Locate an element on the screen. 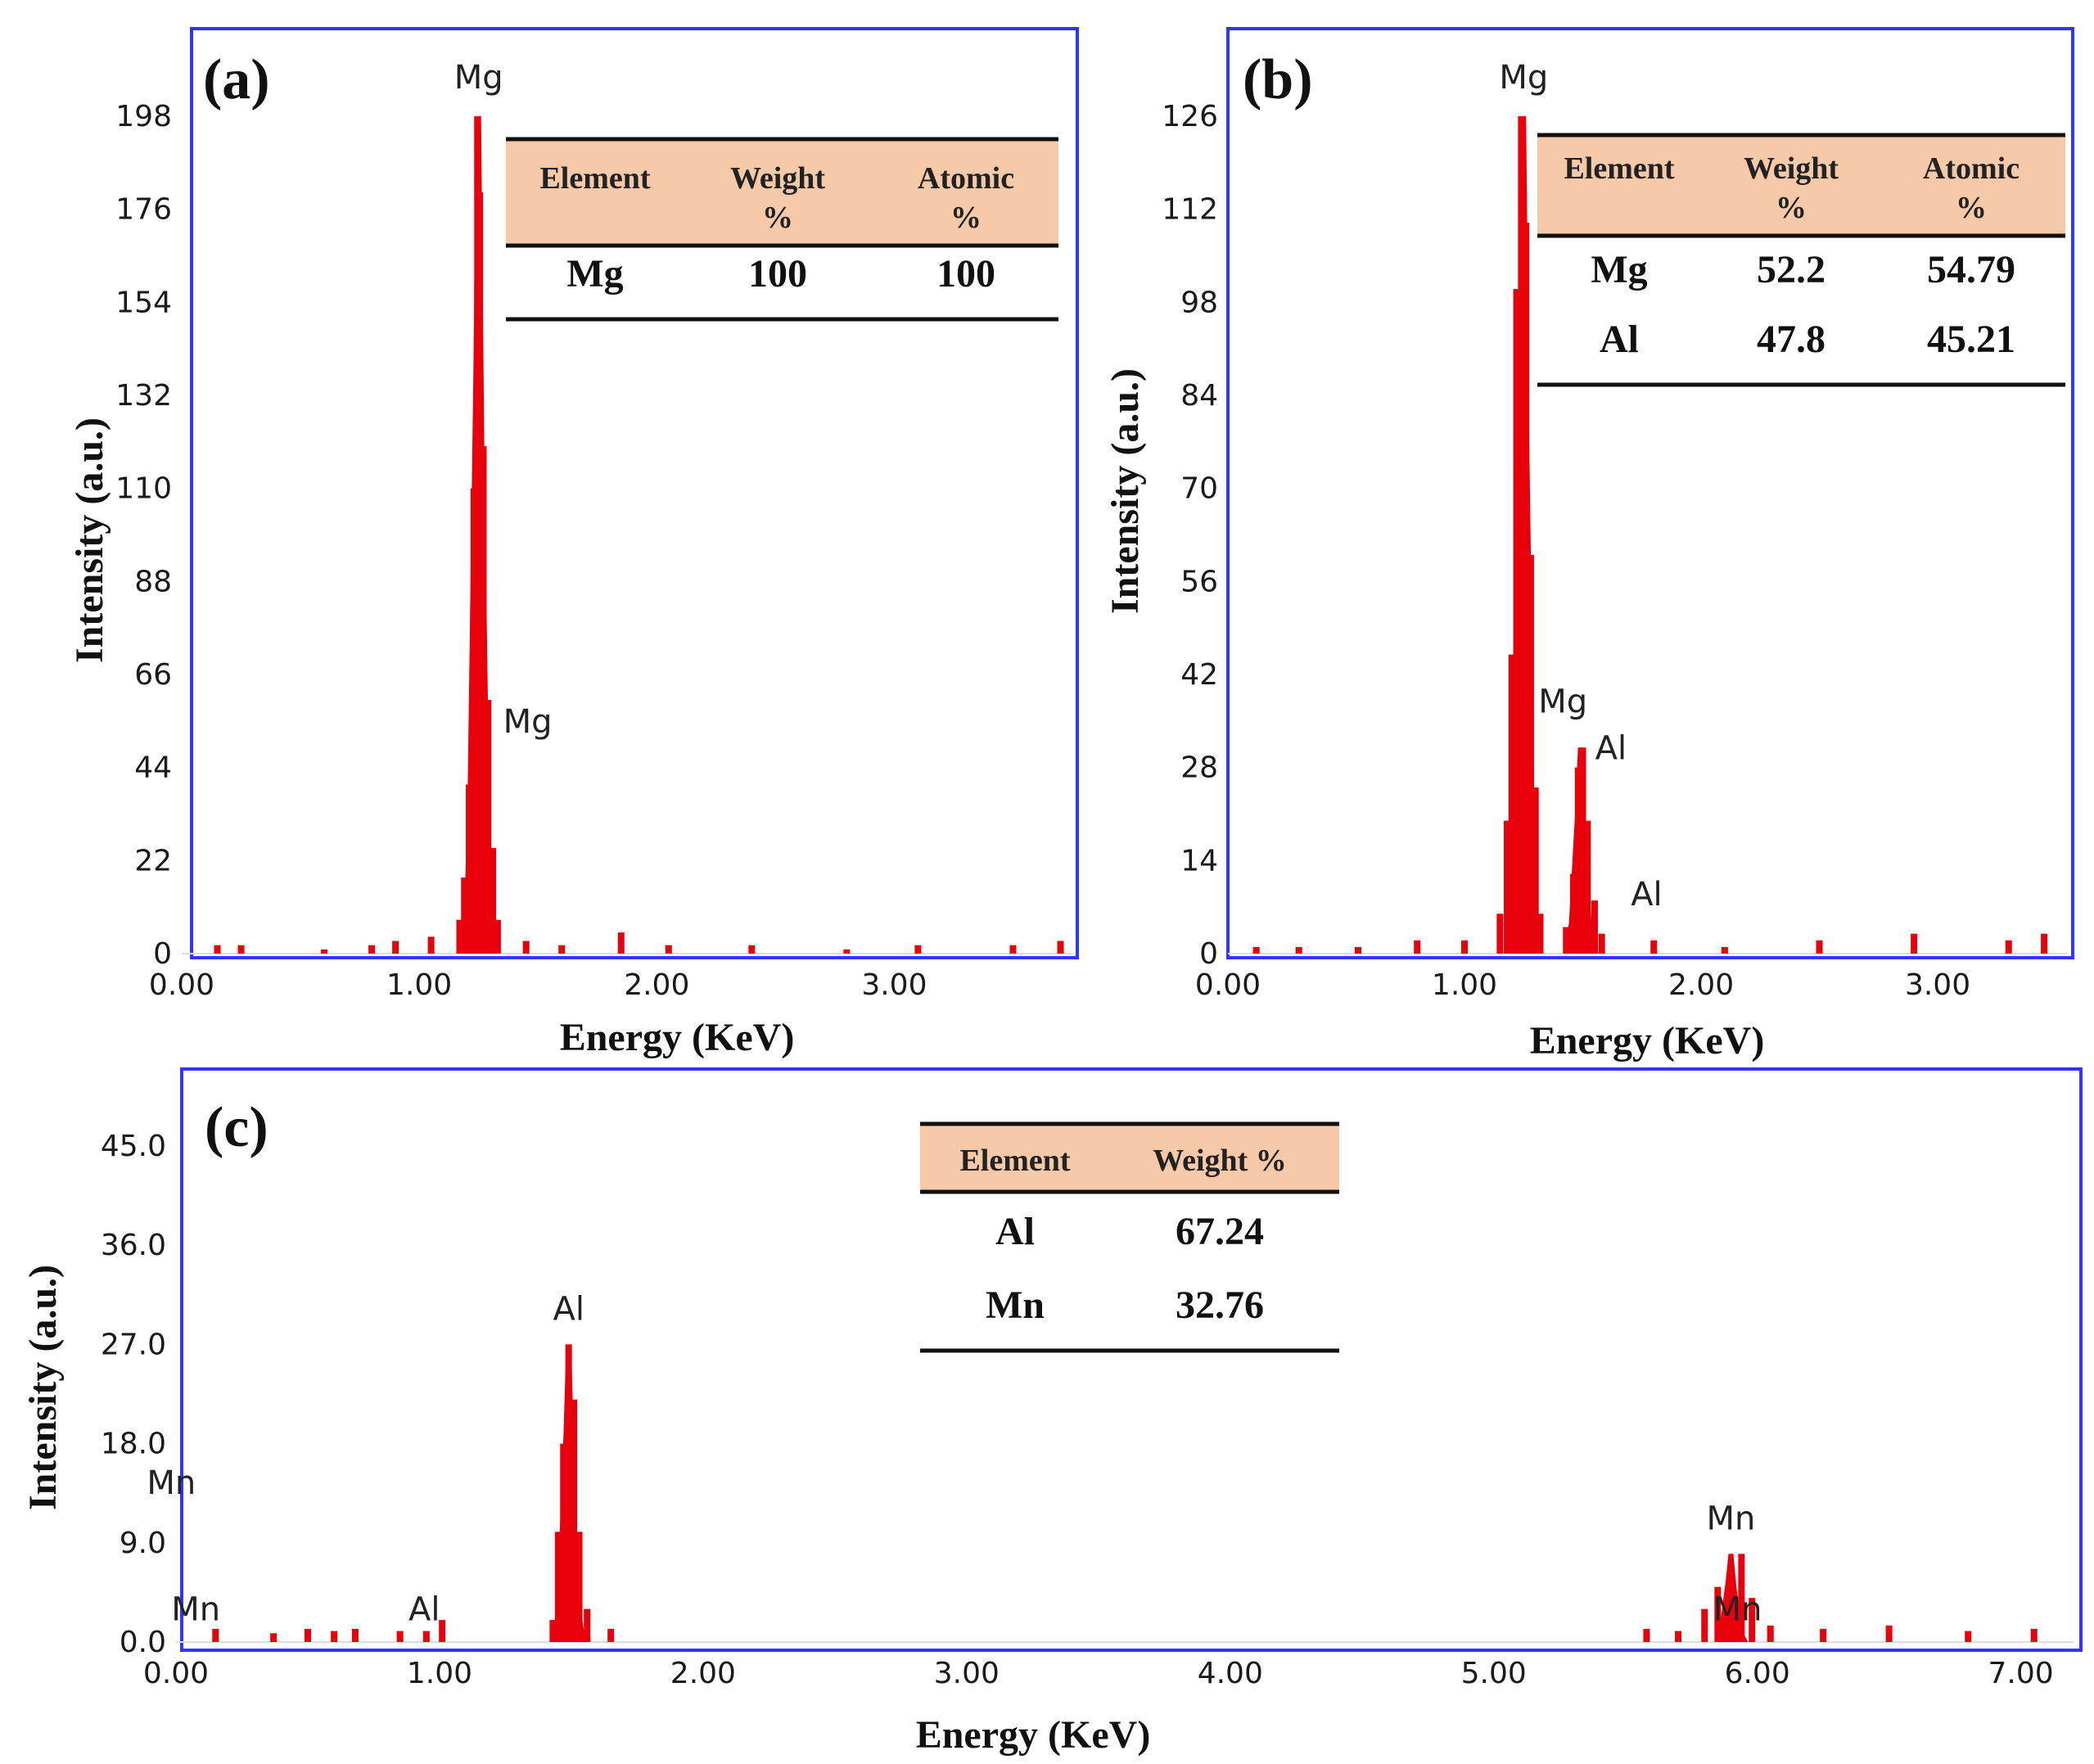 Image resolution: width=2094 pixels, height=1764 pixels. y-tick-label: 176 is located at coordinates (143, 210).